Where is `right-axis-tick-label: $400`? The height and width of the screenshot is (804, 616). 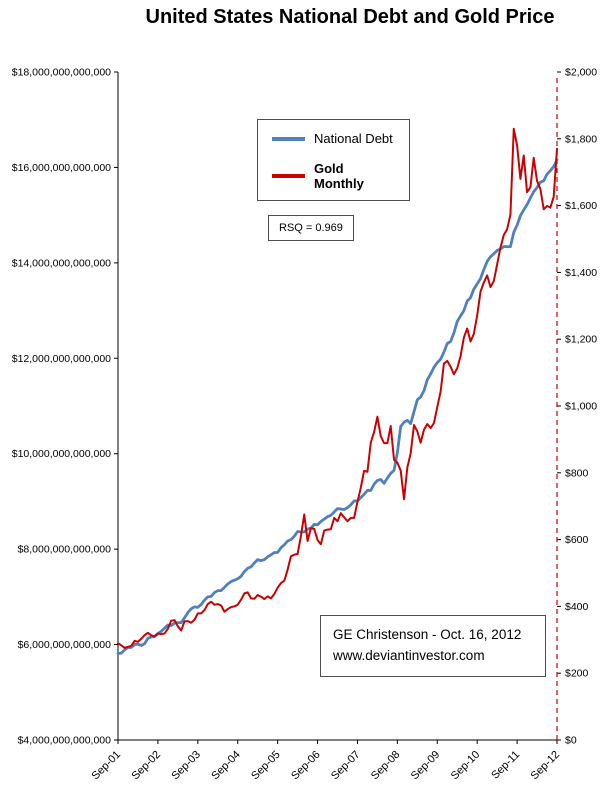 right-axis-tick-label: $400 is located at coordinates (577, 607).